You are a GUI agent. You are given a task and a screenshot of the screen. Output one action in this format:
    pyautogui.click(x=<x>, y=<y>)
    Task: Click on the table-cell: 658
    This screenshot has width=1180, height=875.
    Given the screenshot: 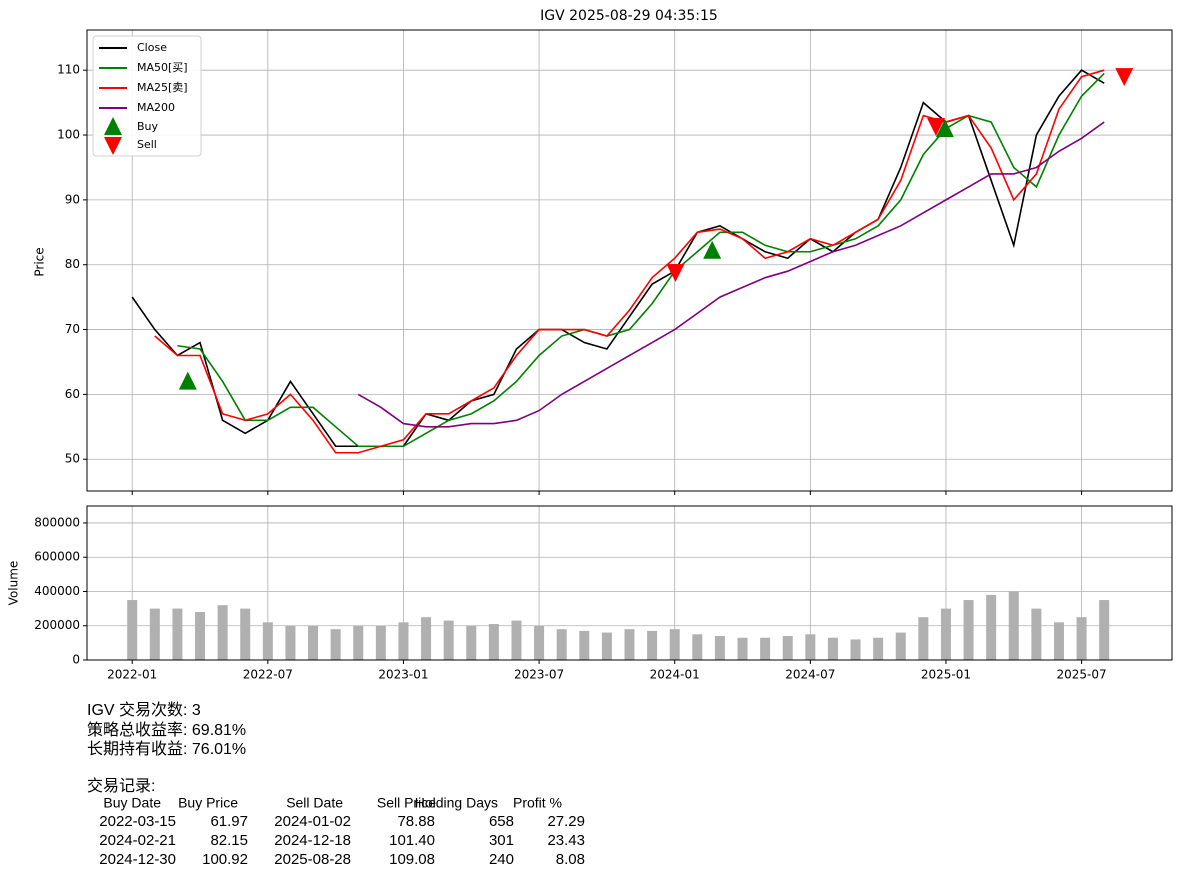 What is the action you would take?
    pyautogui.click(x=501, y=821)
    